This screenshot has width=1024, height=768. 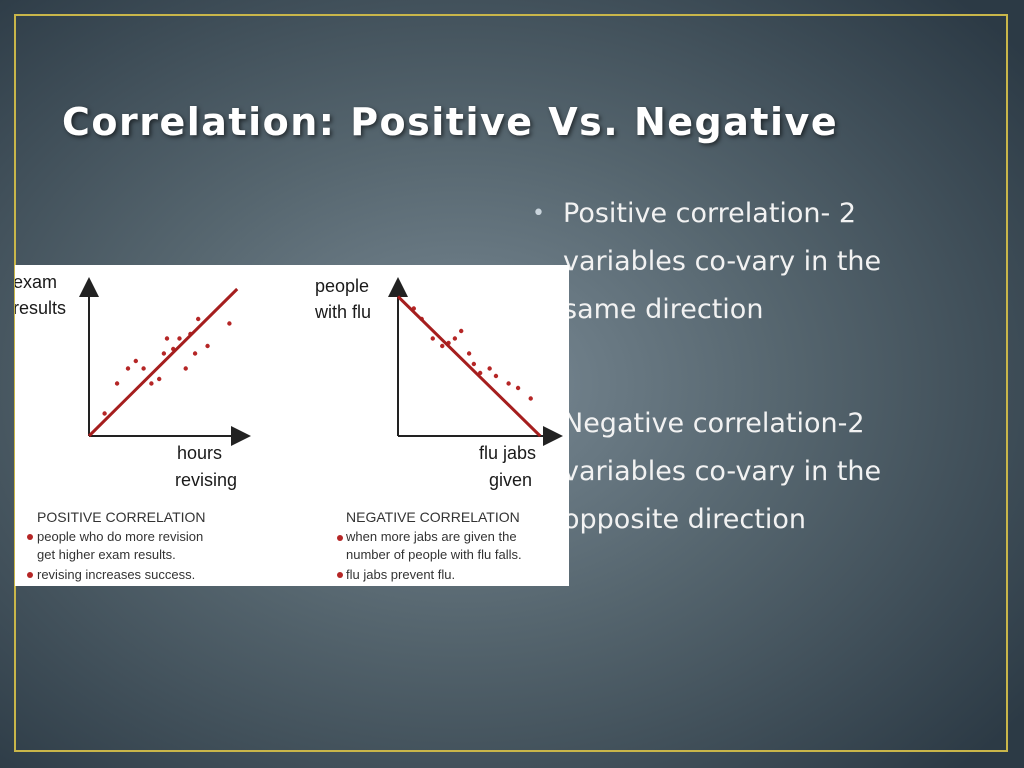 What do you see at coordinates (433, 517) in the screenshot?
I see `negative-caption-title: NEGATIVE CORRELATION` at bounding box center [433, 517].